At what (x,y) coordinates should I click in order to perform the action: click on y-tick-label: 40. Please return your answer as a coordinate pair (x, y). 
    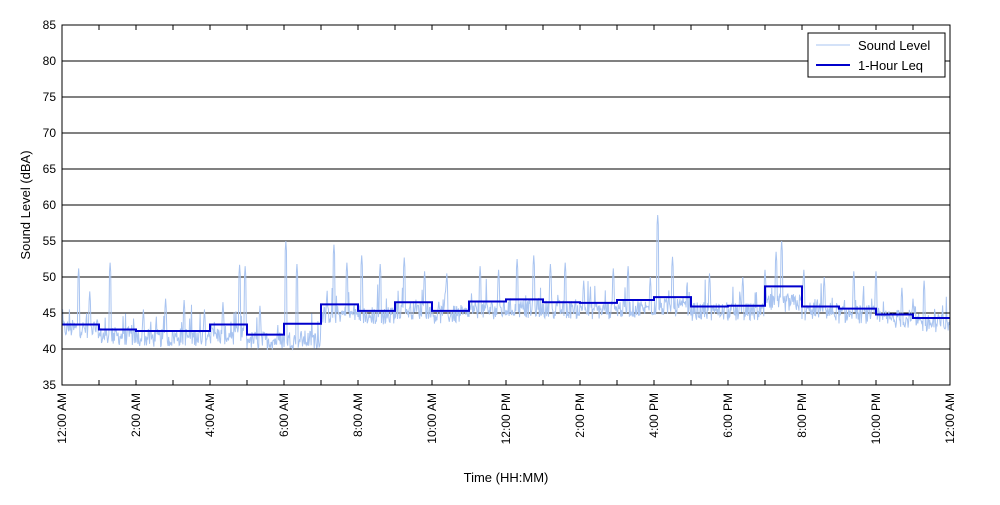
    Looking at the image, I should click on (50, 349).